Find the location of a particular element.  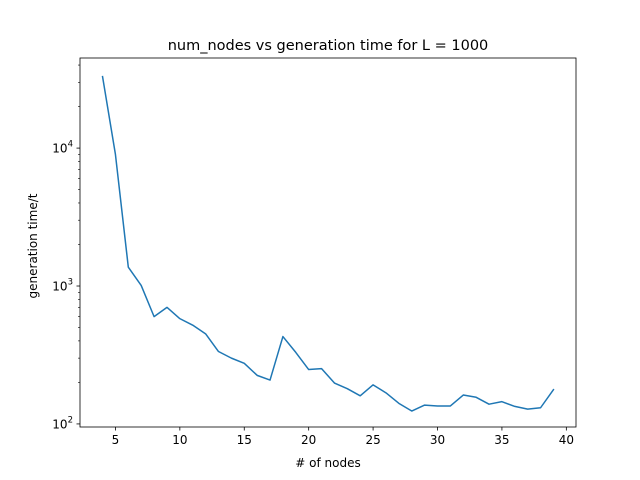

x-tick-label: 5 is located at coordinates (116, 440).